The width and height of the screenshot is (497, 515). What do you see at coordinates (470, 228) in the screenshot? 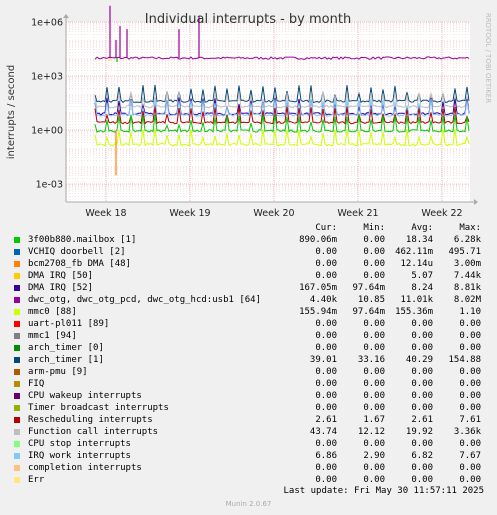
I see `col-max-header: Max:` at bounding box center [470, 228].